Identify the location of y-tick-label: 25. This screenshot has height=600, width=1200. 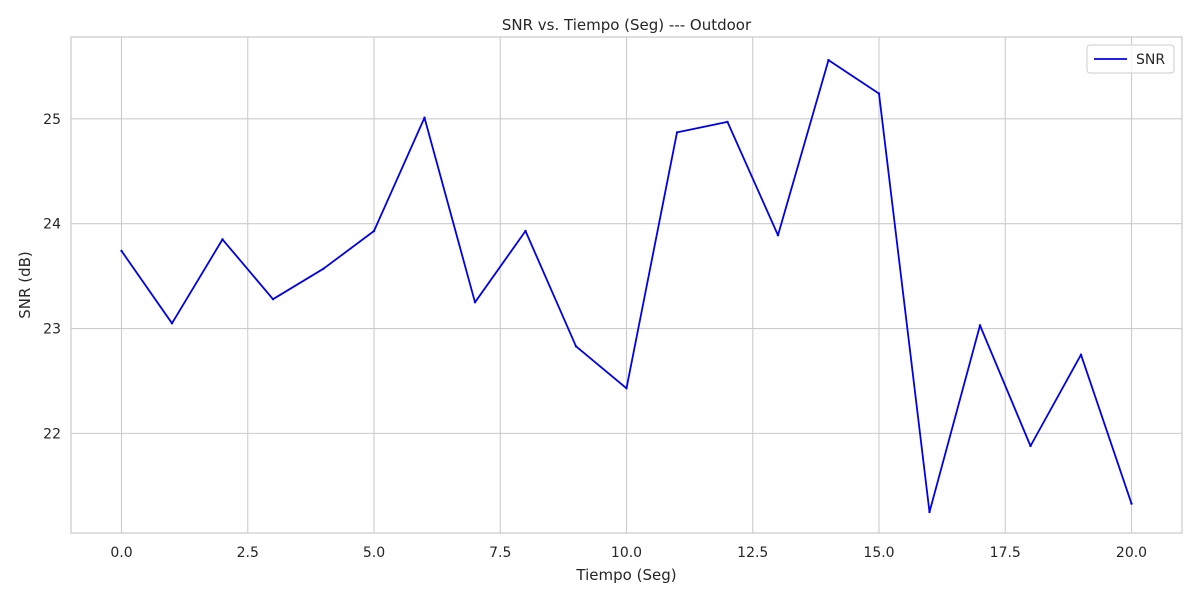
(52, 120).